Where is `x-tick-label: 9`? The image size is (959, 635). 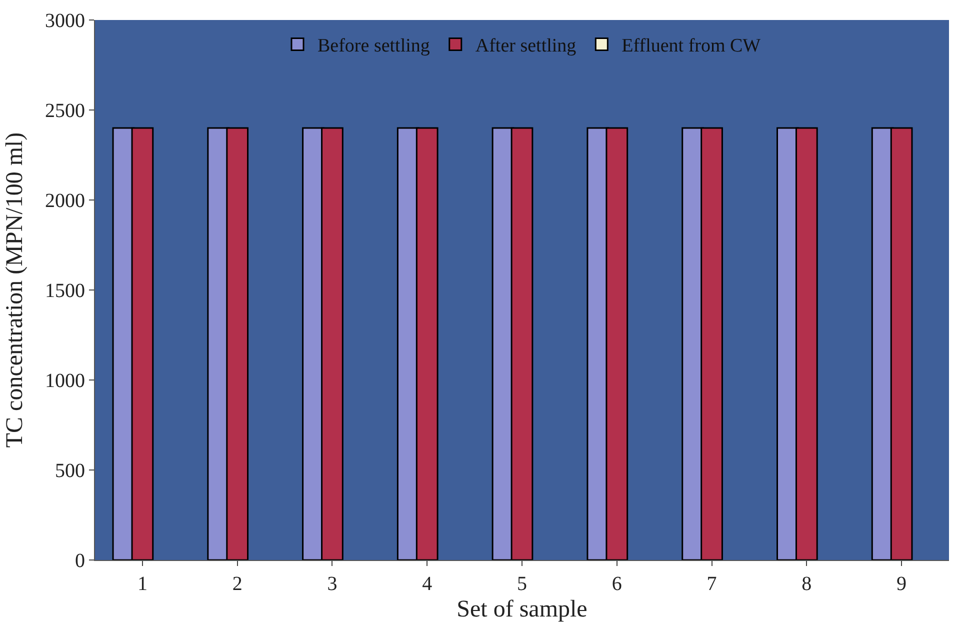
x-tick-label: 9 is located at coordinates (901, 584).